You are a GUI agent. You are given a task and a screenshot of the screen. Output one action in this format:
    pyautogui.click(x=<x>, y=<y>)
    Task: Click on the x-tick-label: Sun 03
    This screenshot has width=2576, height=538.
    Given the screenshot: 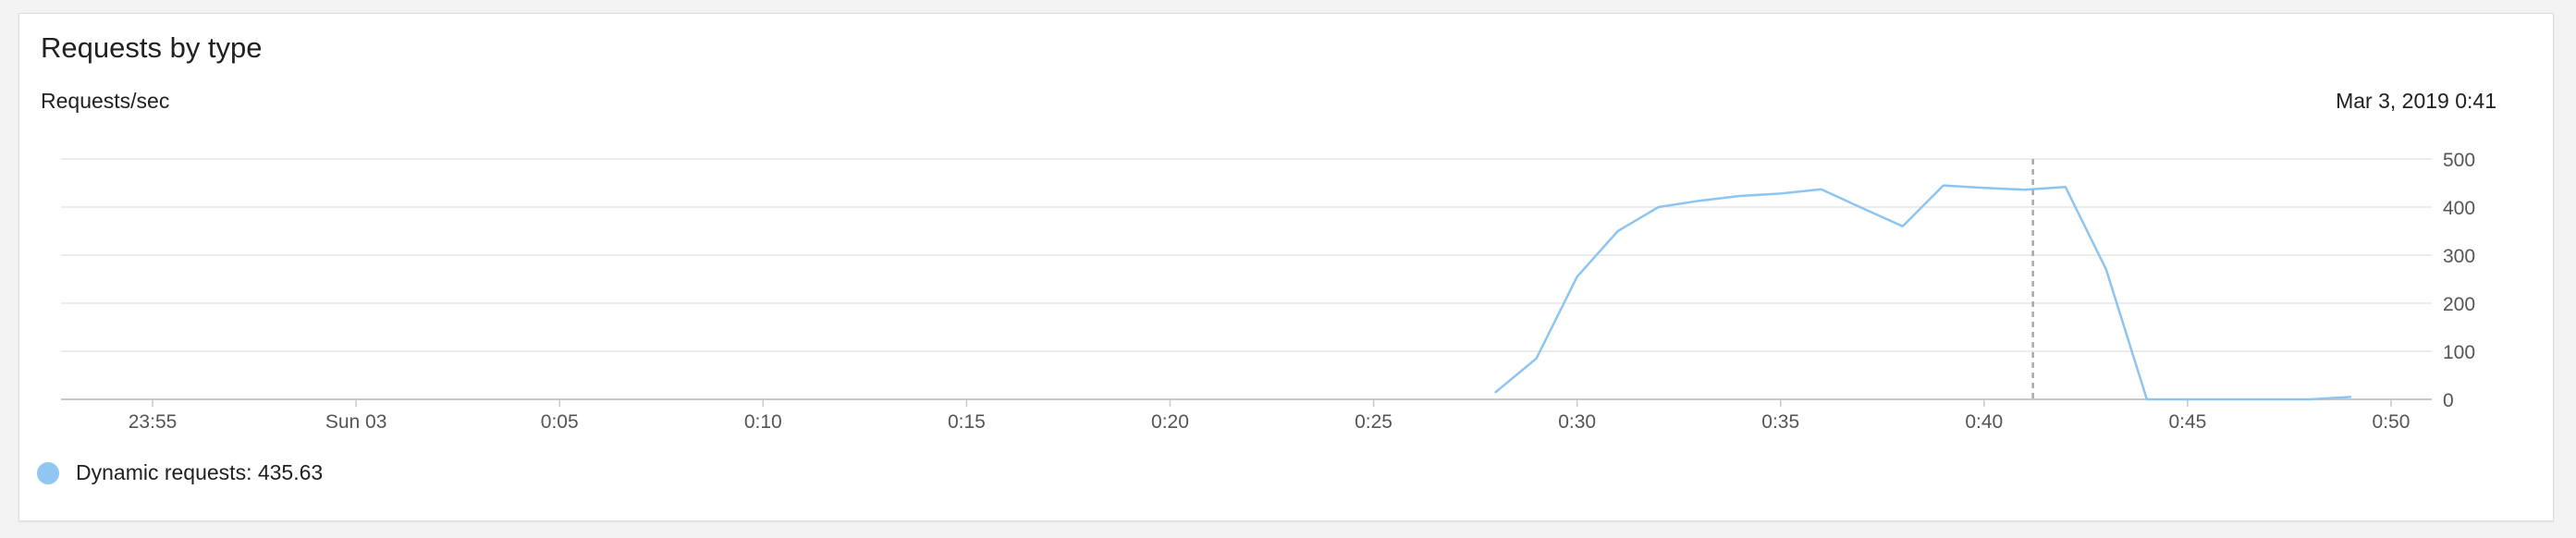 What is the action you would take?
    pyautogui.click(x=356, y=422)
    